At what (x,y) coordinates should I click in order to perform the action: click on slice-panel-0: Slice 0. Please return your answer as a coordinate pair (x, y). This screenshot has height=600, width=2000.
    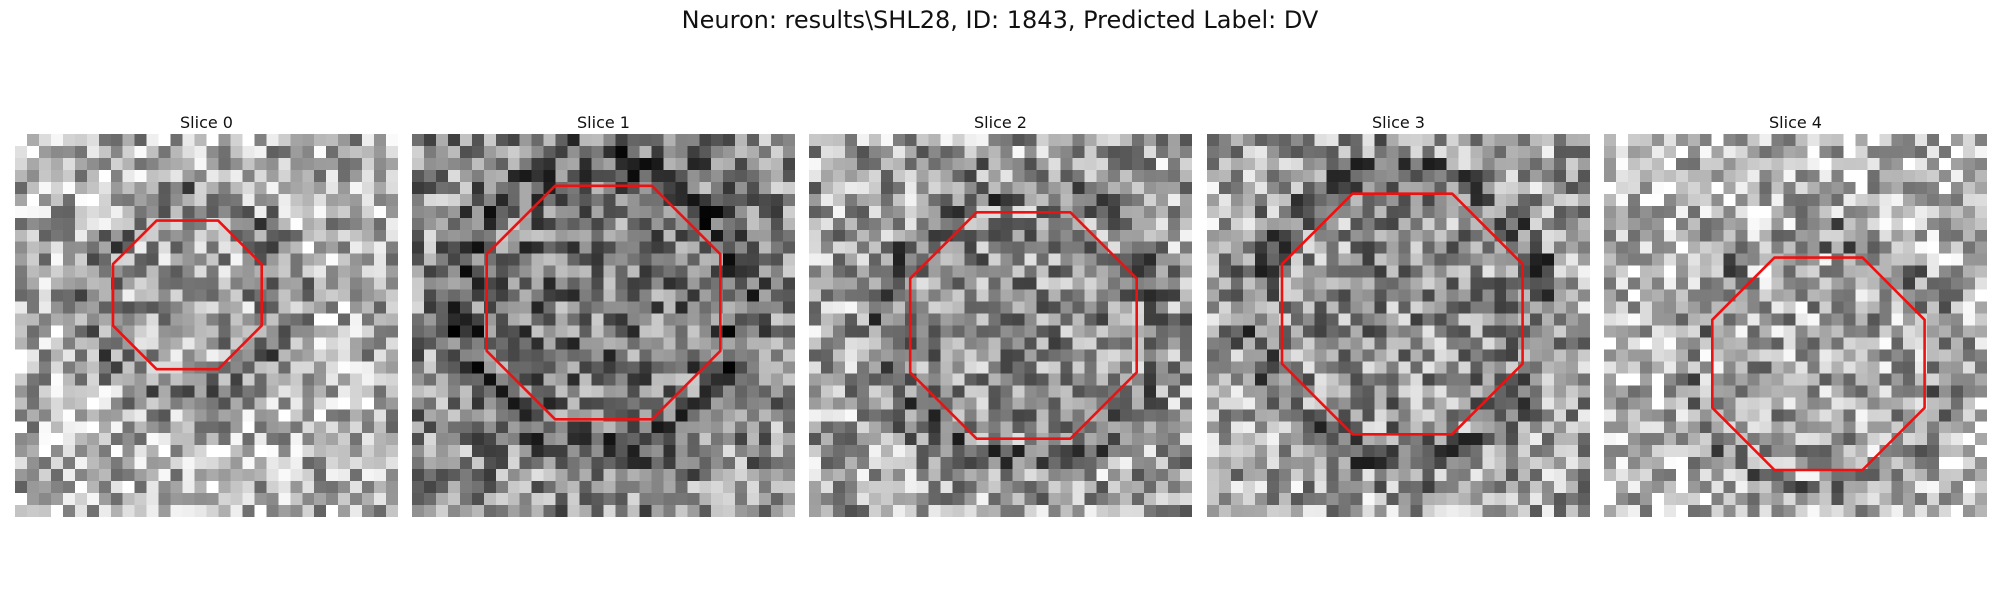
    Looking at the image, I should click on (206, 314).